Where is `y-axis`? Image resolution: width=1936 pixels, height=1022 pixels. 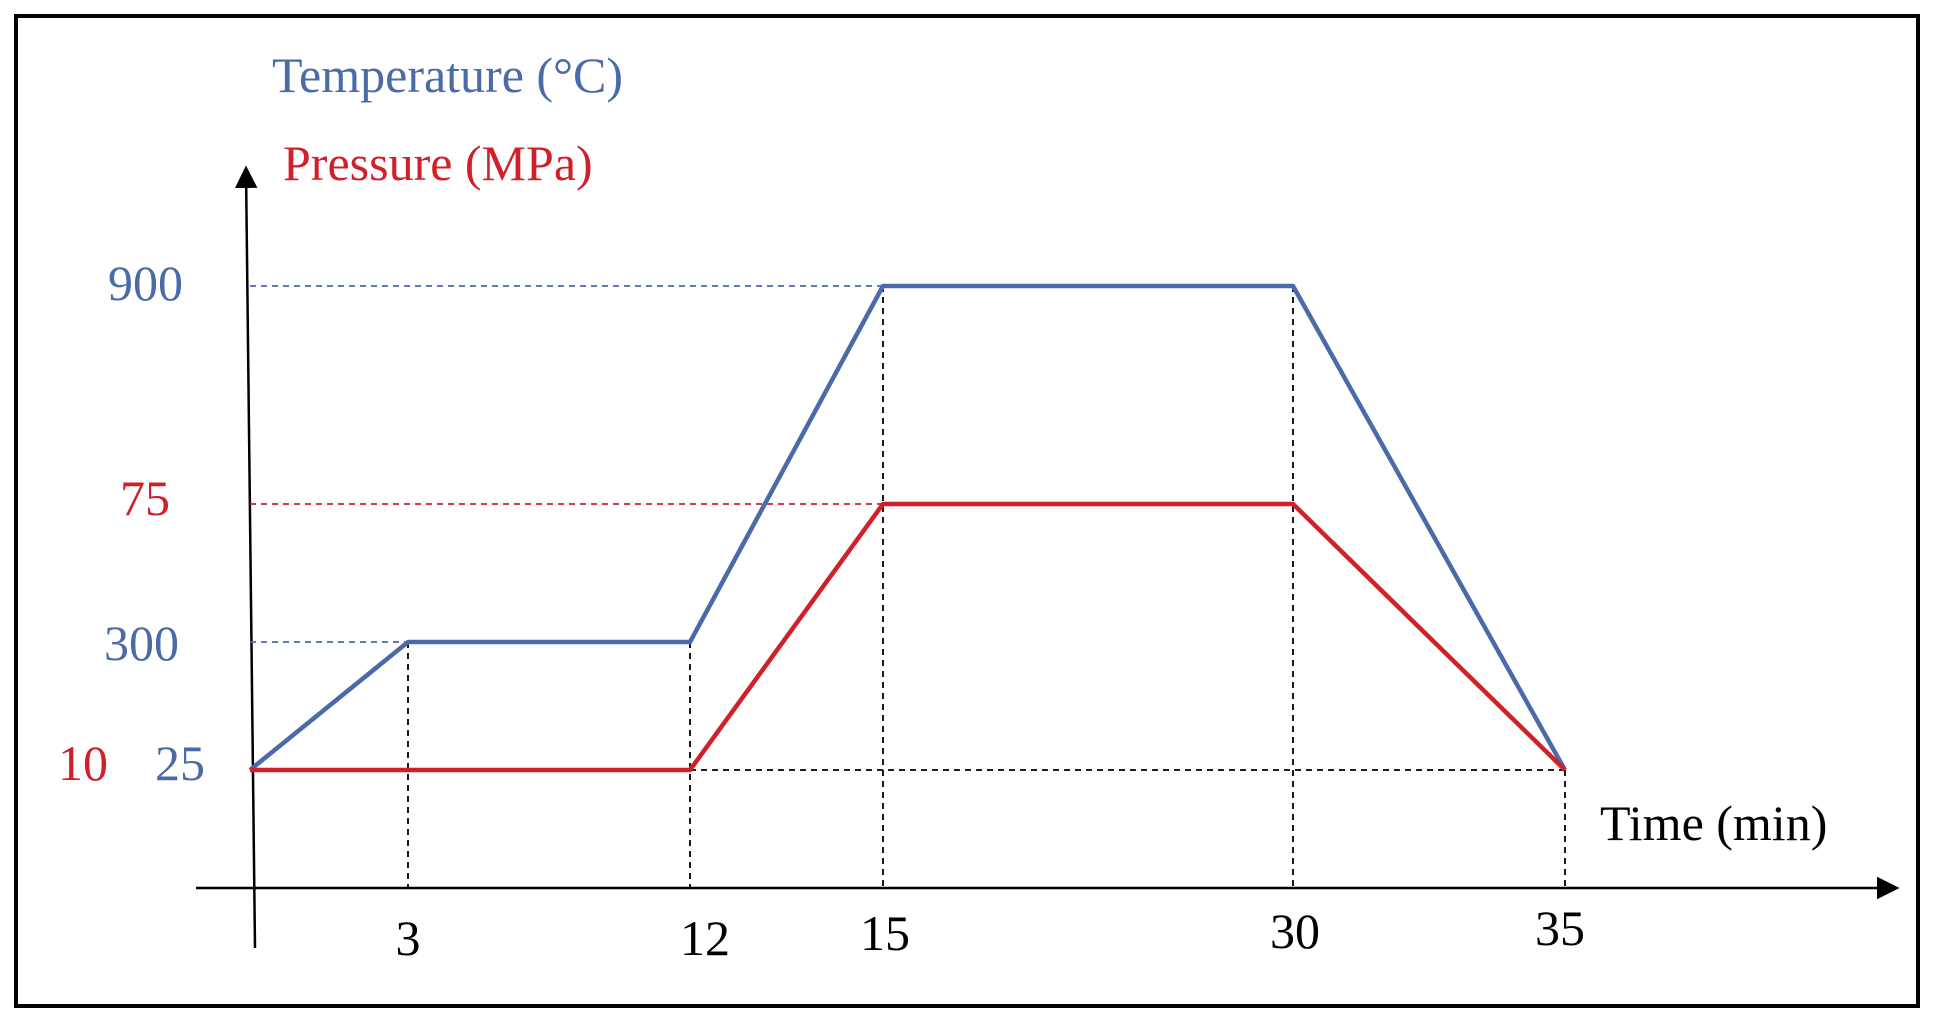
y-axis is located at coordinates (246, 557).